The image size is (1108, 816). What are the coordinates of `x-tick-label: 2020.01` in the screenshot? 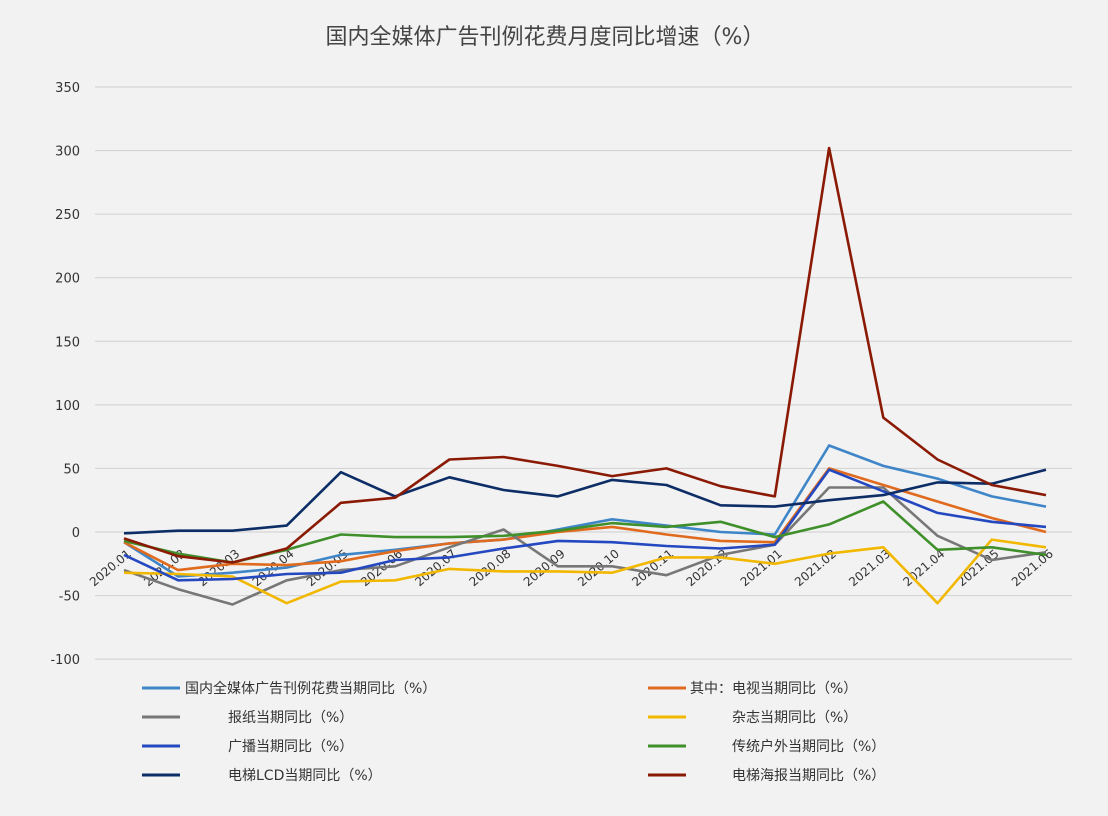 It's located at (110, 568).